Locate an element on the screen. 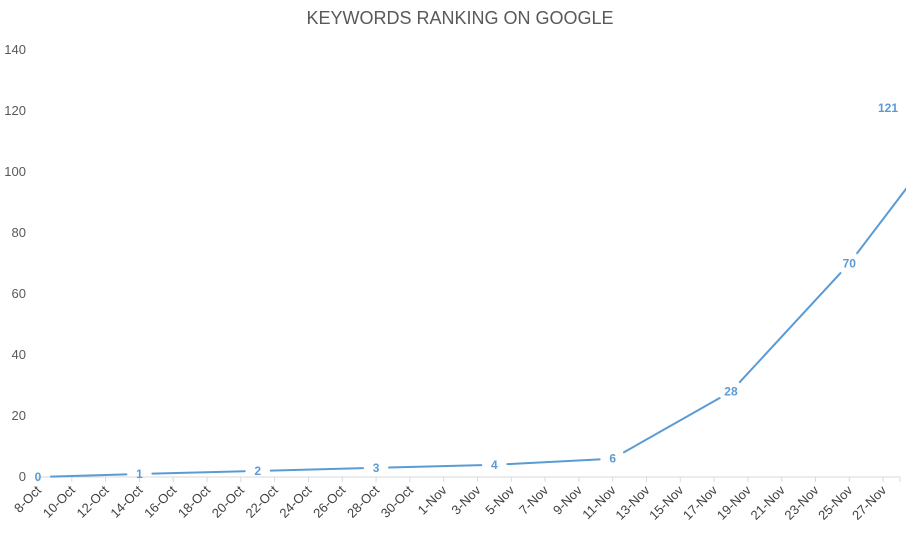 Image resolution: width=906 pixels, height=534 pixels. x-tick-label: 19-Nov is located at coordinates (734, 502).